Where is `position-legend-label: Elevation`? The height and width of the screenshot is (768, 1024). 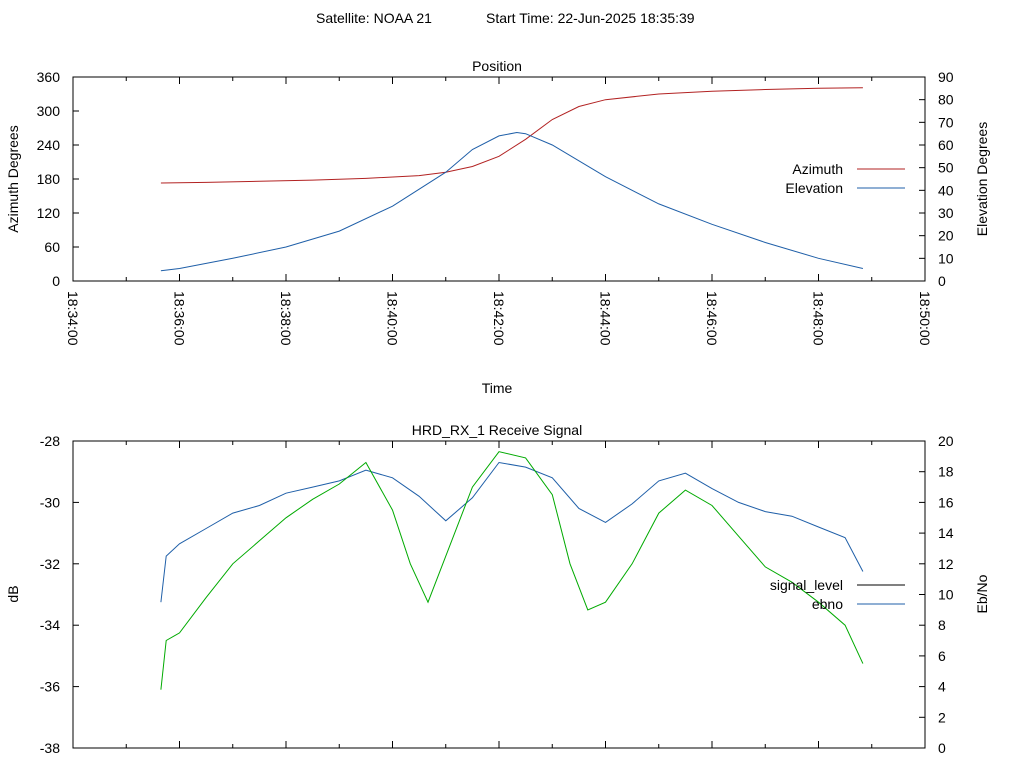 position-legend-label: Elevation is located at coordinates (814, 188).